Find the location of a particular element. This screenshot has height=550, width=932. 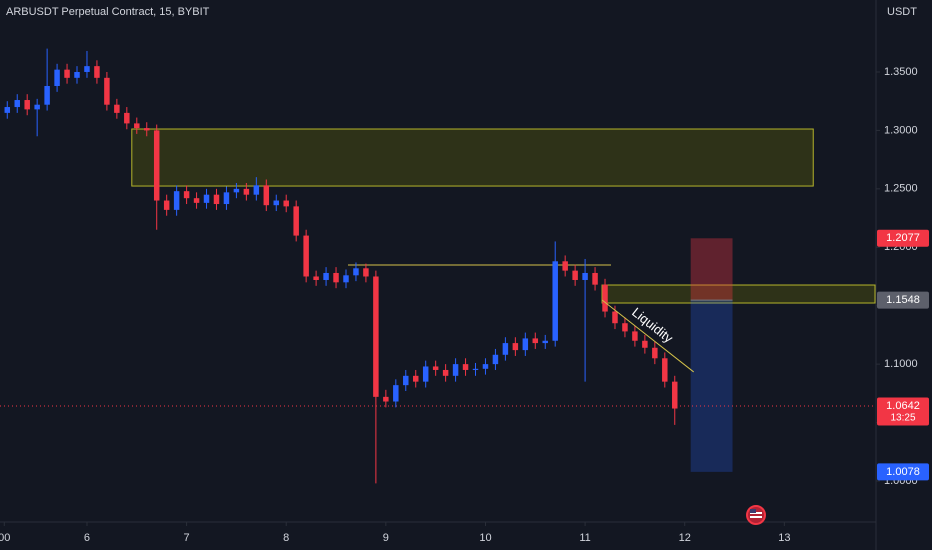

chart-title: ARBUSDT Perpetual Contract, 15, BYBIT is located at coordinates (108, 12).